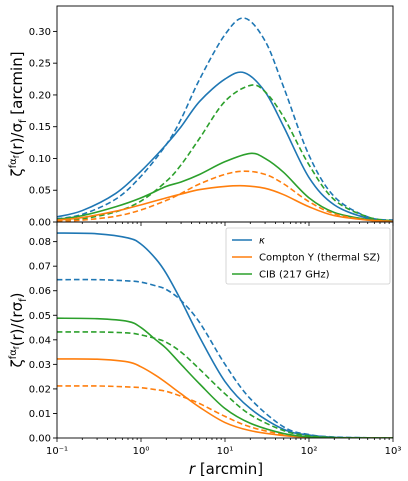 This screenshot has width=408, height=481. I want to click on x-axis-label: r [arcmin], so click(226, 469).